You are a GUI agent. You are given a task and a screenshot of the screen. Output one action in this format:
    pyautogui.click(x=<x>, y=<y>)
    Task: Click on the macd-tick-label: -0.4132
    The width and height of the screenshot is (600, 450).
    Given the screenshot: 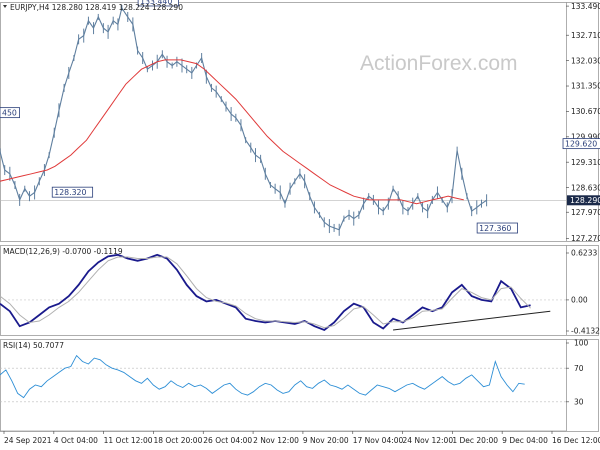 What is the action you would take?
    pyautogui.click(x=585, y=331)
    